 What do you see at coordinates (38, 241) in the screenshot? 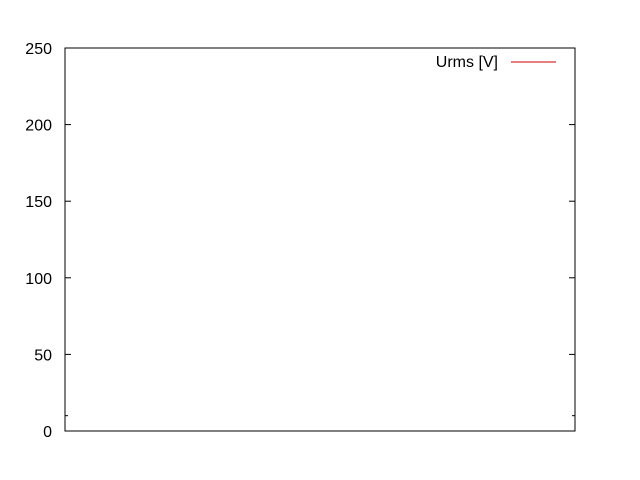
I see `y-axis-tick-labels: 0 50 100 150 200 250` at bounding box center [38, 241].